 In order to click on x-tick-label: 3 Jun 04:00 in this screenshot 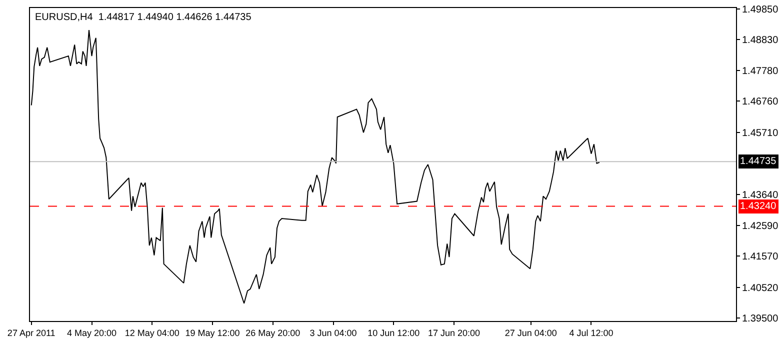, I will do `click(333, 333)`.